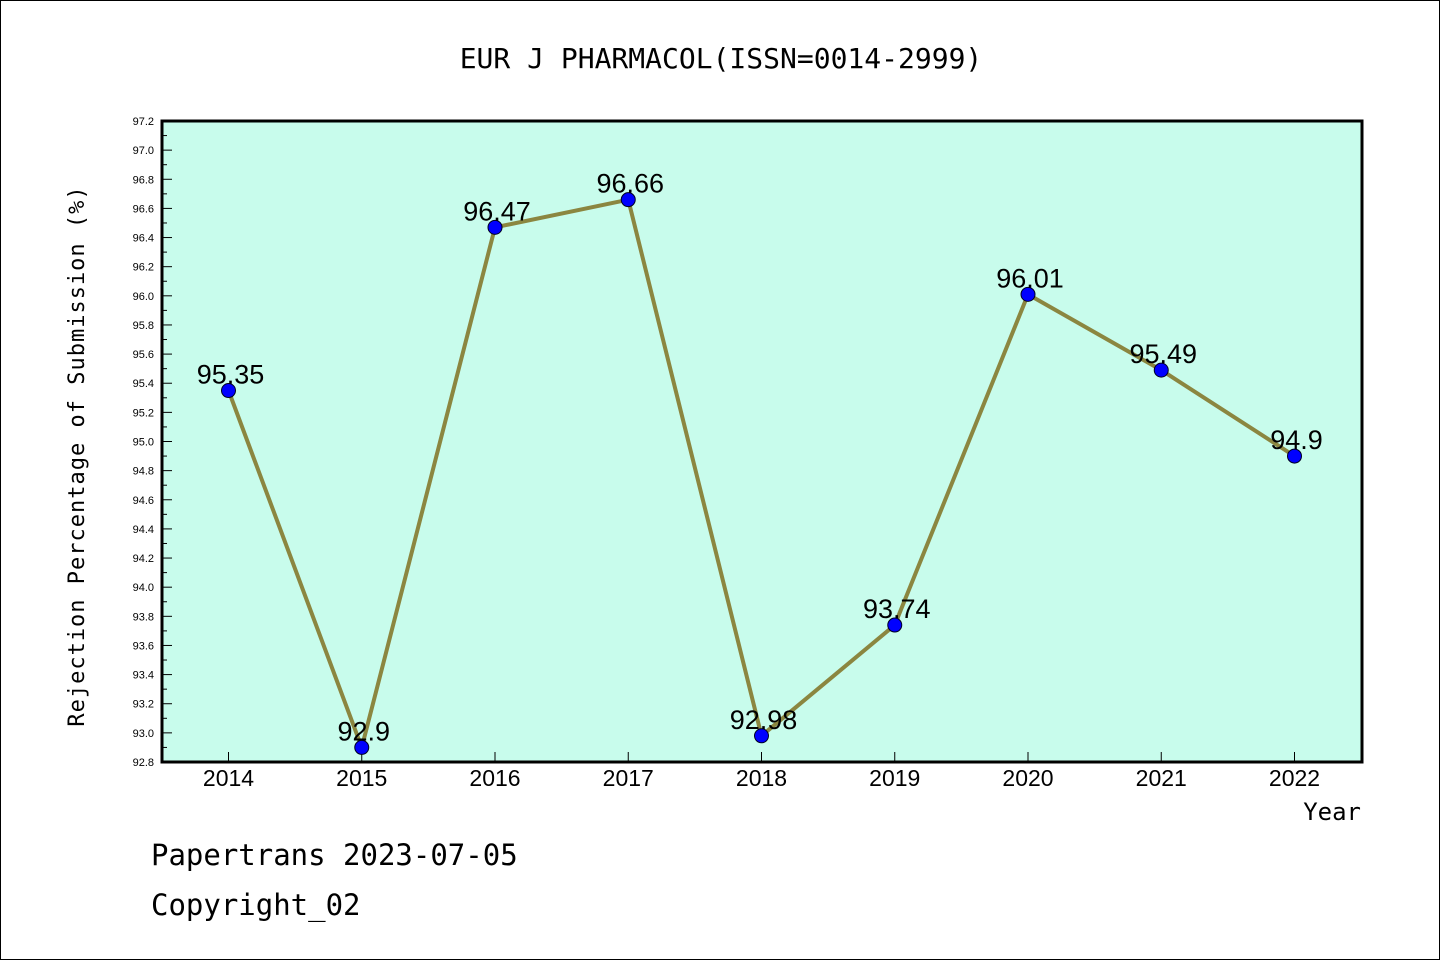 This screenshot has width=1440, height=961. What do you see at coordinates (143, 588) in the screenshot?
I see `y-tick-label: 94.0` at bounding box center [143, 588].